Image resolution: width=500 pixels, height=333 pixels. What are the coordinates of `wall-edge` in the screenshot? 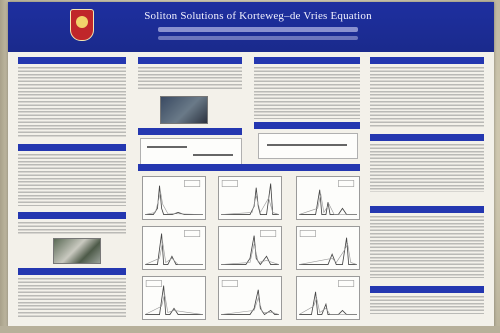 It's located at (5, 166).